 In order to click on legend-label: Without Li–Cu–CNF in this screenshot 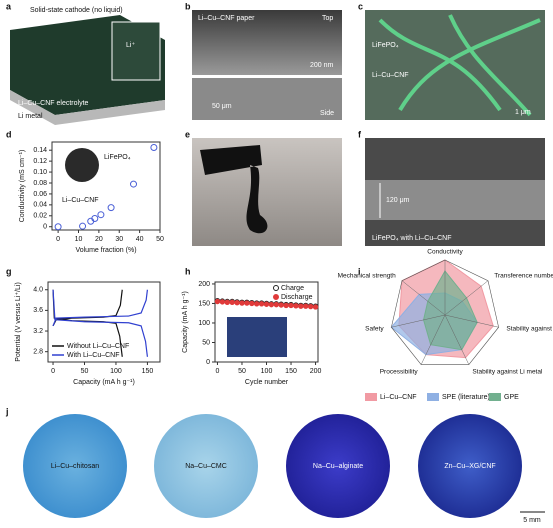, I will do `click(98, 346)`.